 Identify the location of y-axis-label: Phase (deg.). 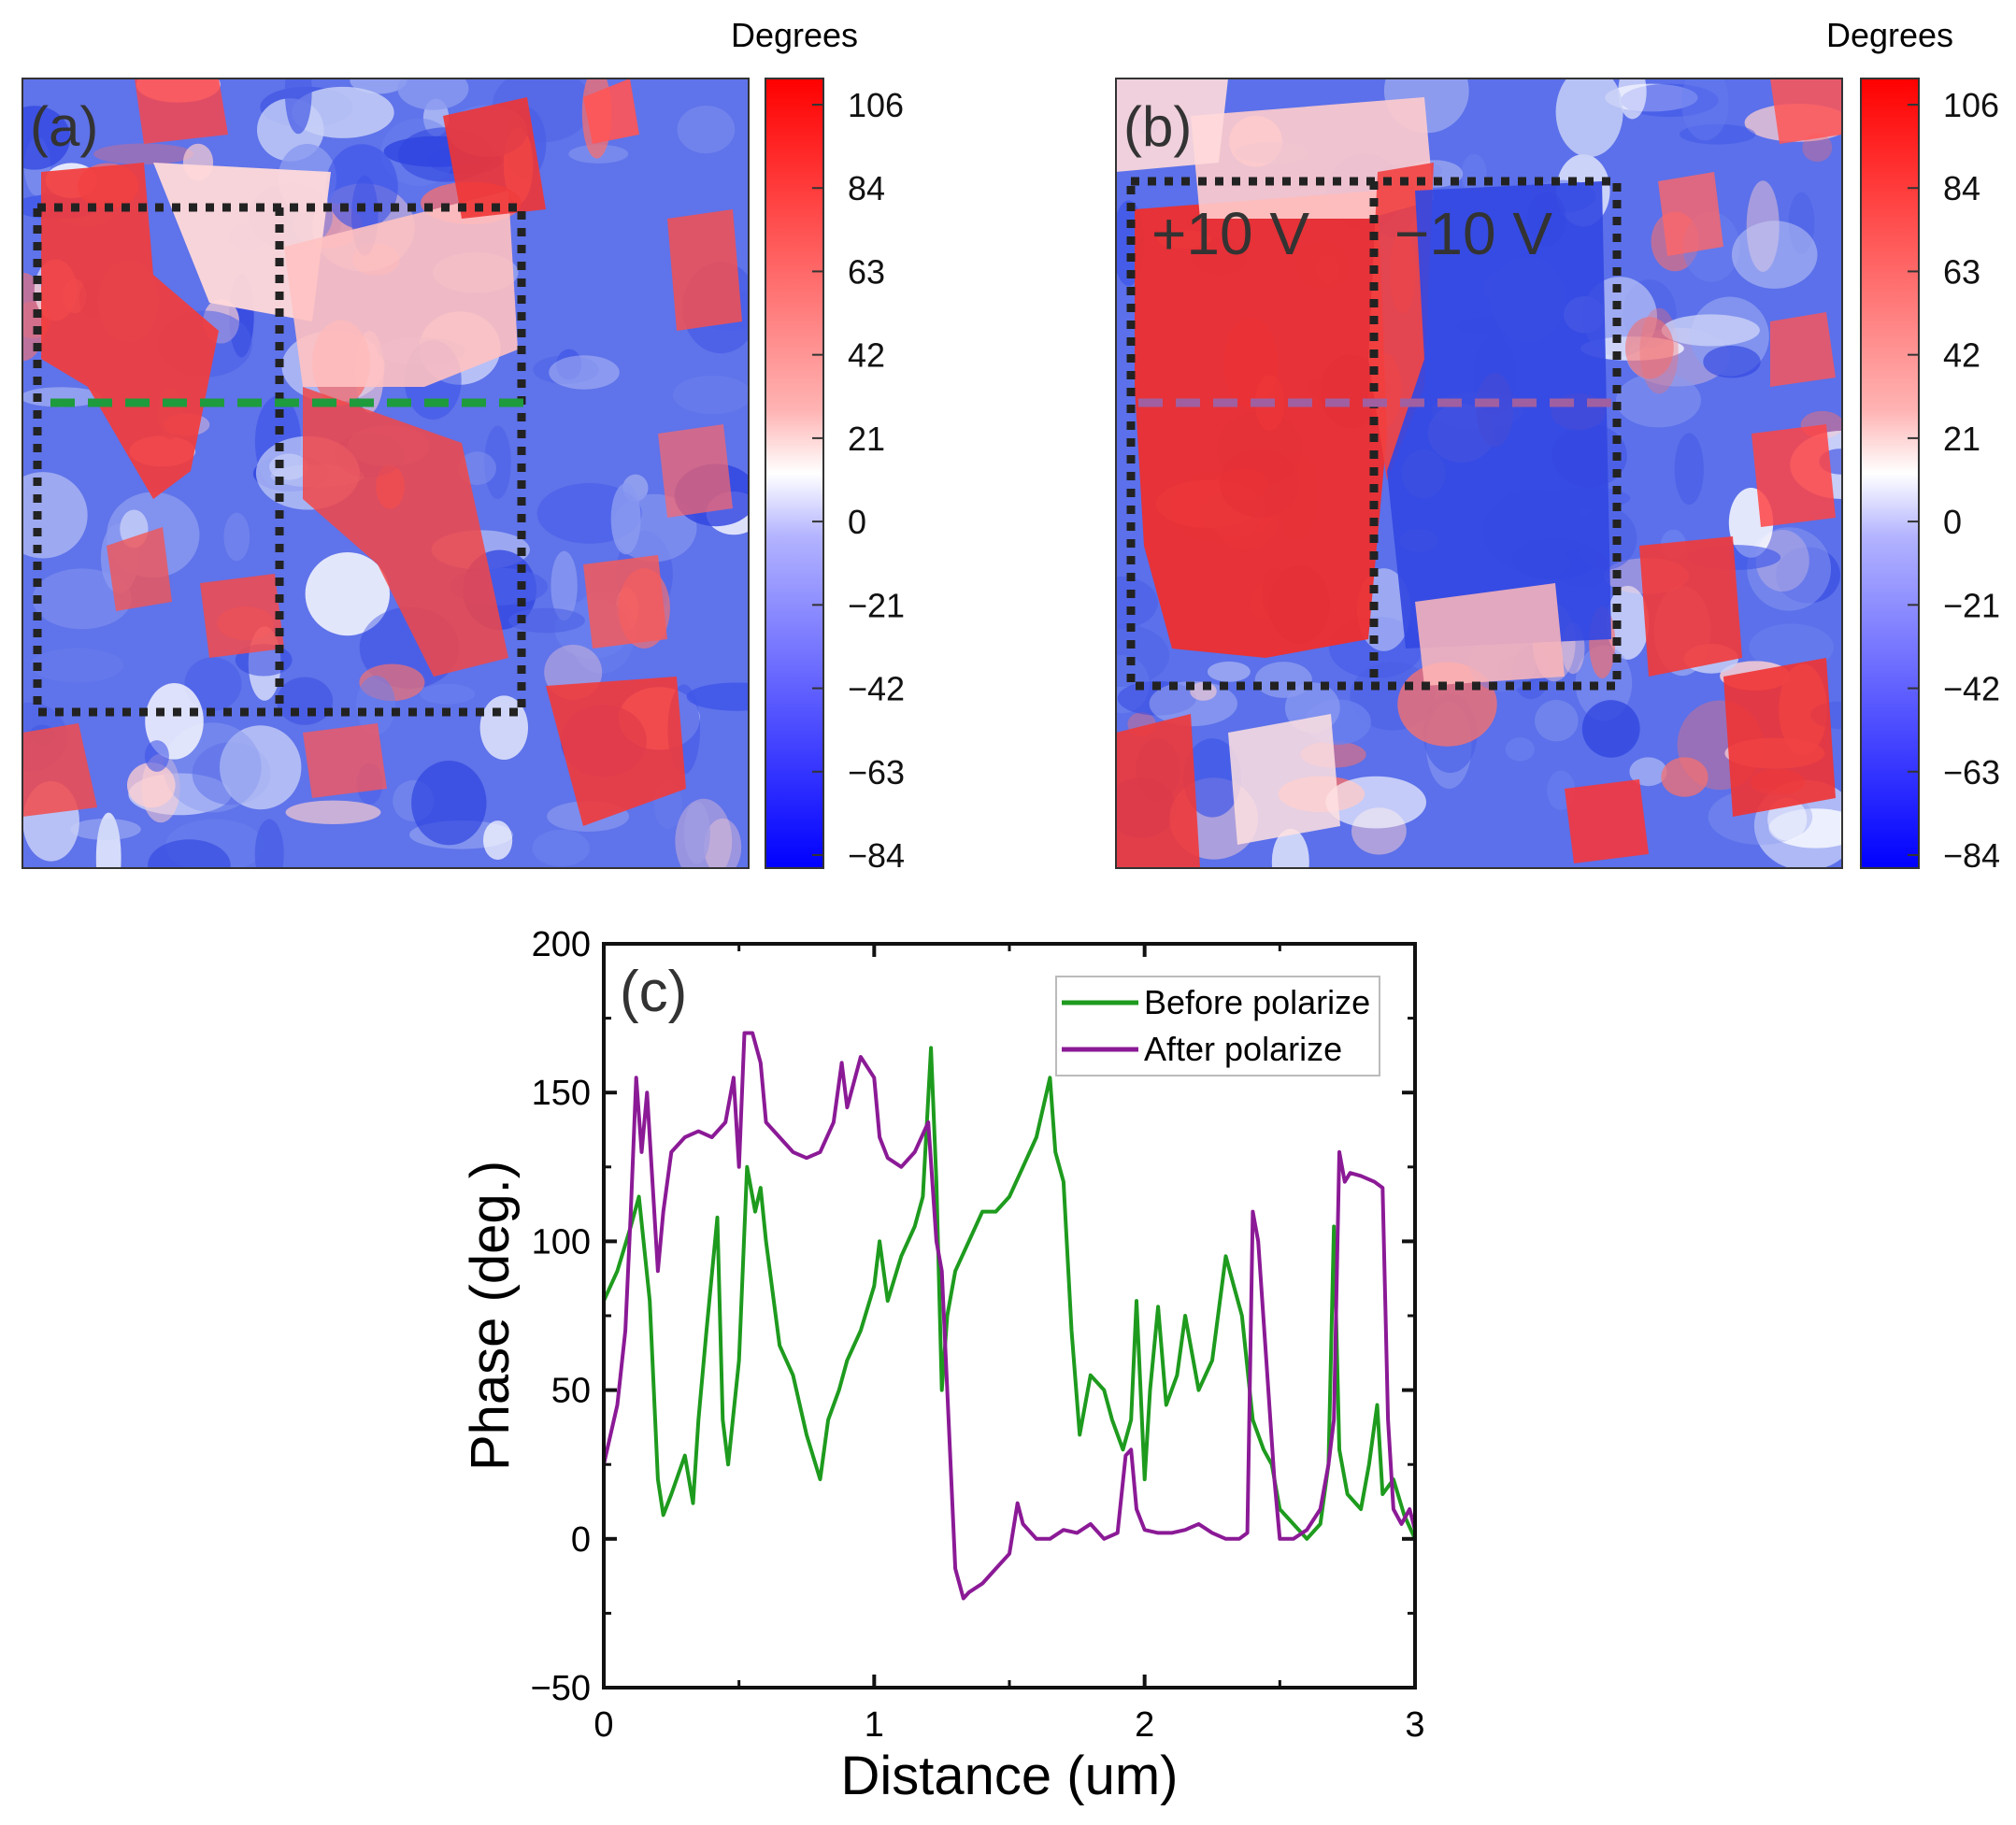
(491, 1316).